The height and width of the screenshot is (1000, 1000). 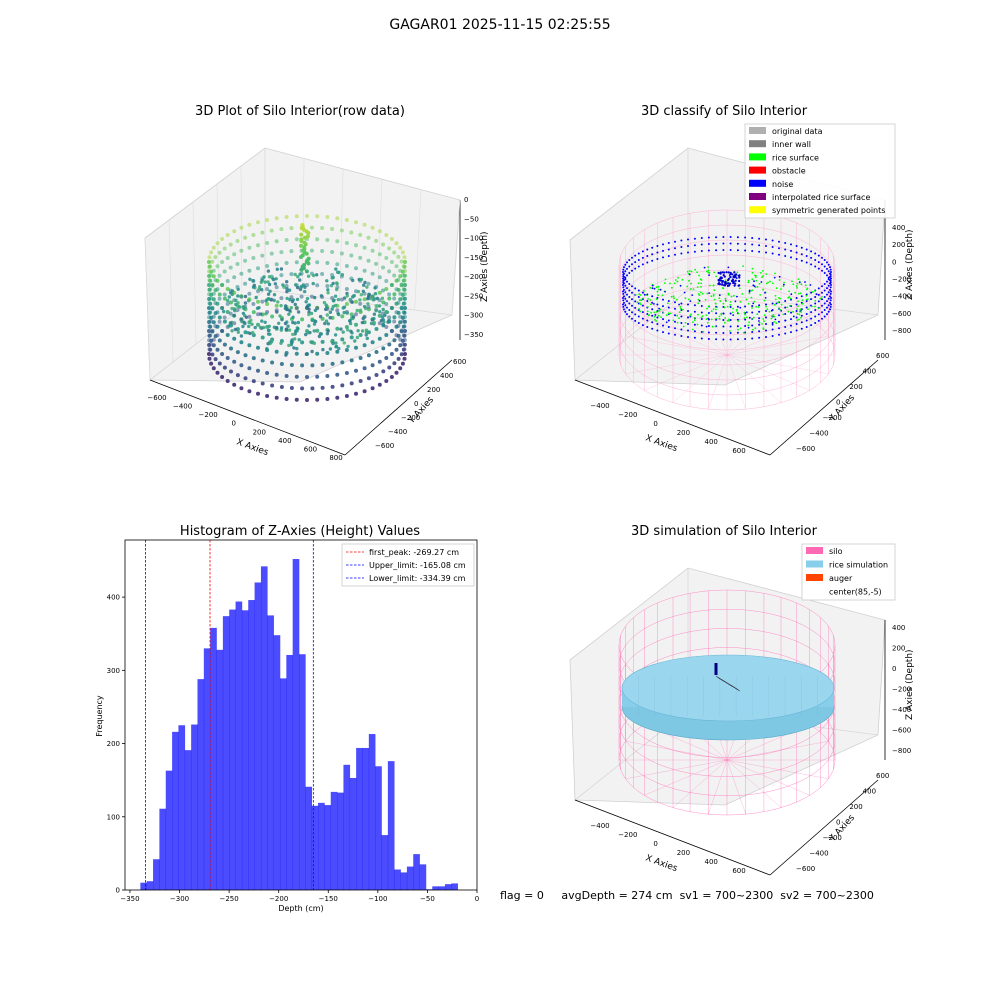 What do you see at coordinates (869, 372) in the screenshot?
I see `classify-y-tick-label: 400` at bounding box center [869, 372].